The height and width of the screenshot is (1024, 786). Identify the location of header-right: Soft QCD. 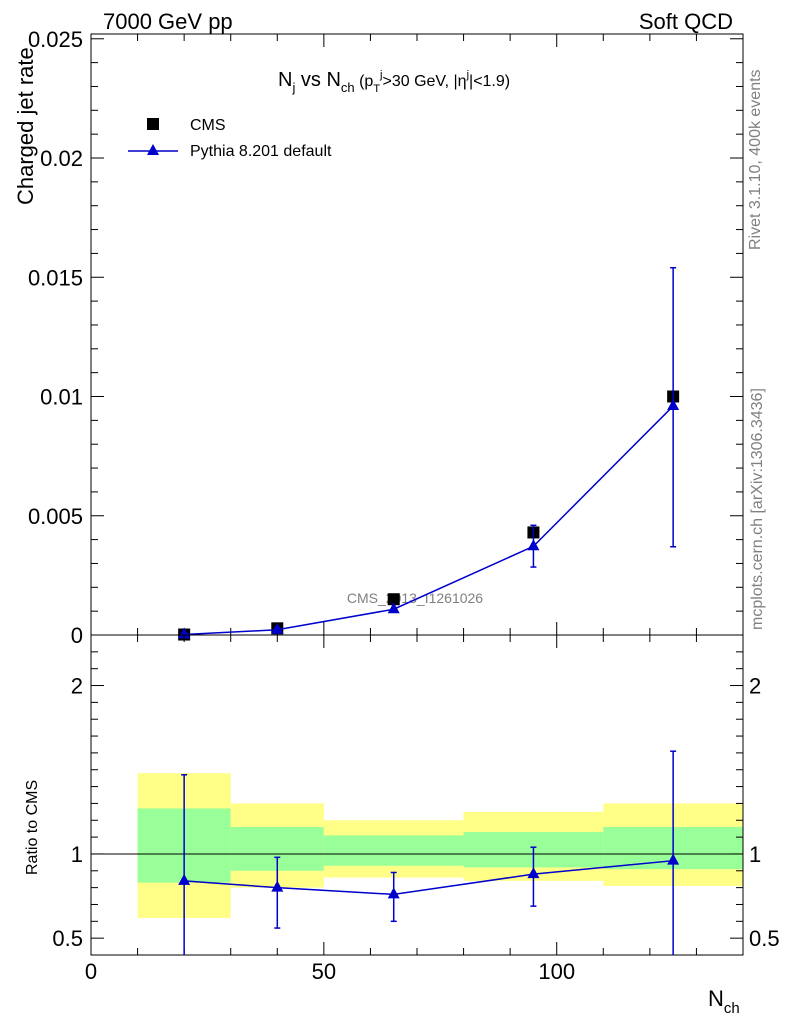
(686, 21).